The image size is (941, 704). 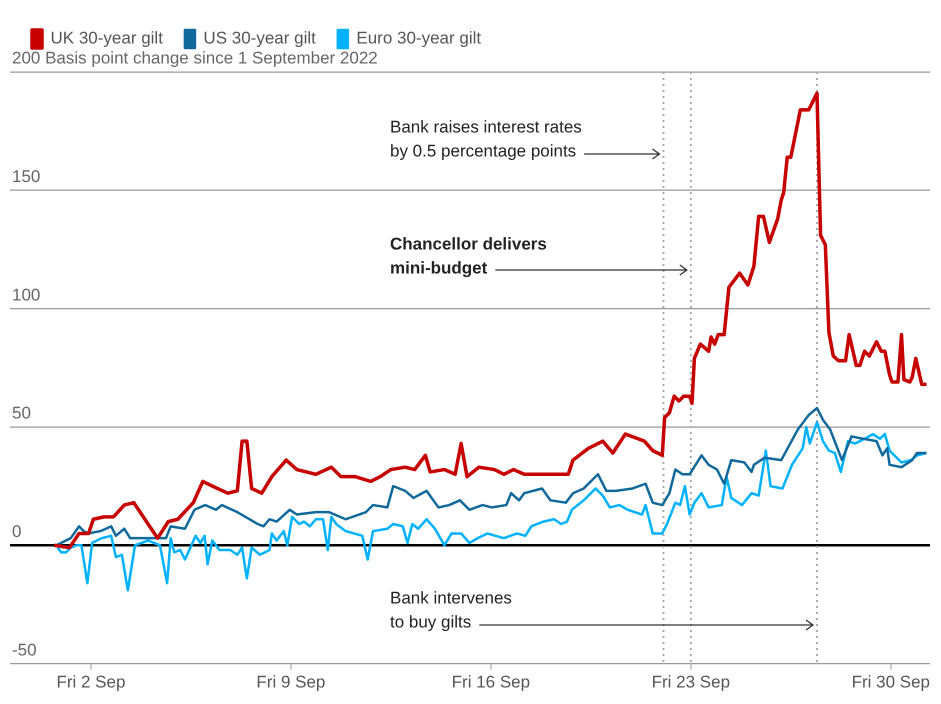 I want to click on y-tick-label: 200, so click(x=26, y=58).